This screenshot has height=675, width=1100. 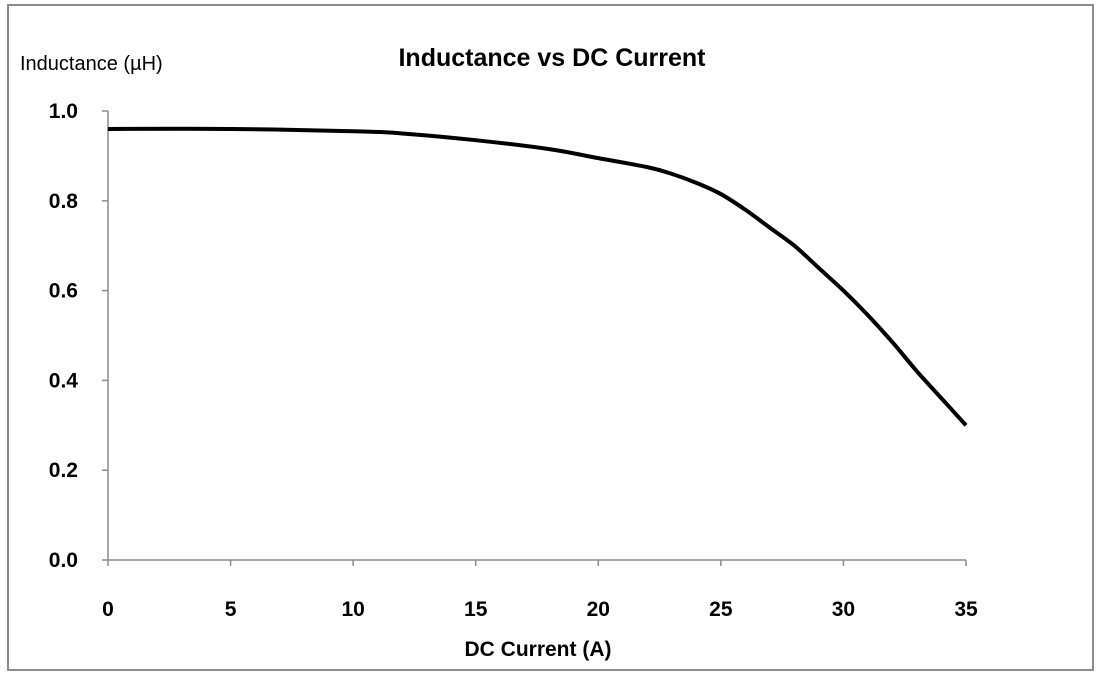 I want to click on y-tick-label: 0.4, so click(x=64, y=380).